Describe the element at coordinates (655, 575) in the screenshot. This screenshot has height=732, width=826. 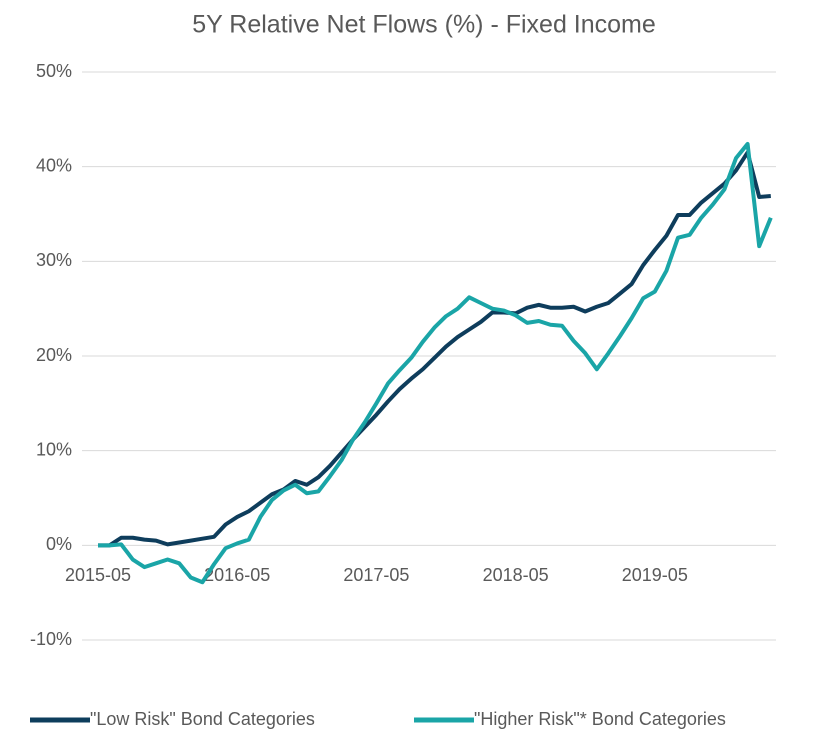
I see `x-tick-label: 2019-05` at that location.